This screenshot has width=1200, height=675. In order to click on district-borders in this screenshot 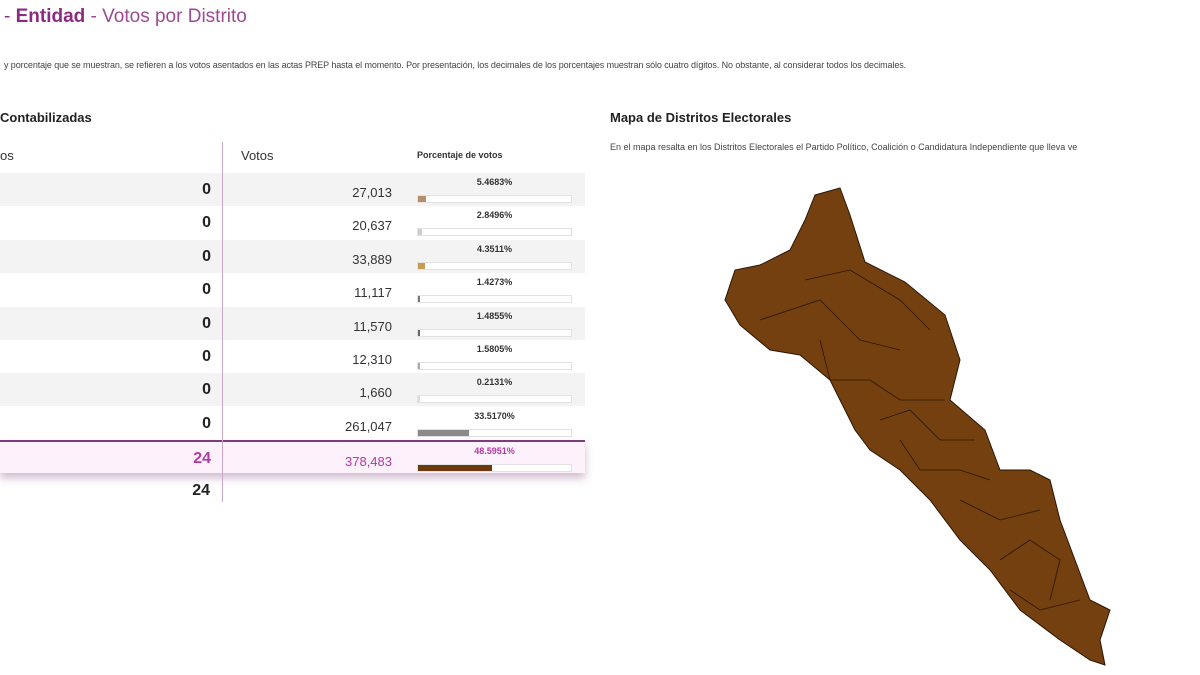, I will do `click(920, 440)`.